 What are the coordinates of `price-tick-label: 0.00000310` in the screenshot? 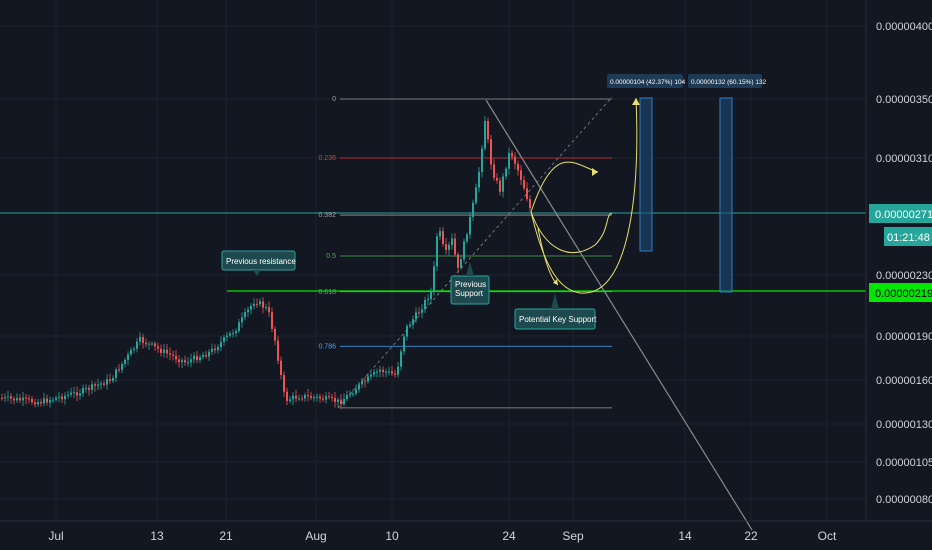 It's located at (904, 159).